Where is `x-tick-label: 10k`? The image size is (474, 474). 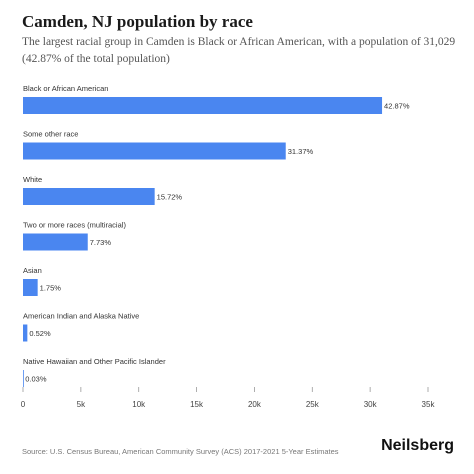 x-tick-label: 10k is located at coordinates (139, 404).